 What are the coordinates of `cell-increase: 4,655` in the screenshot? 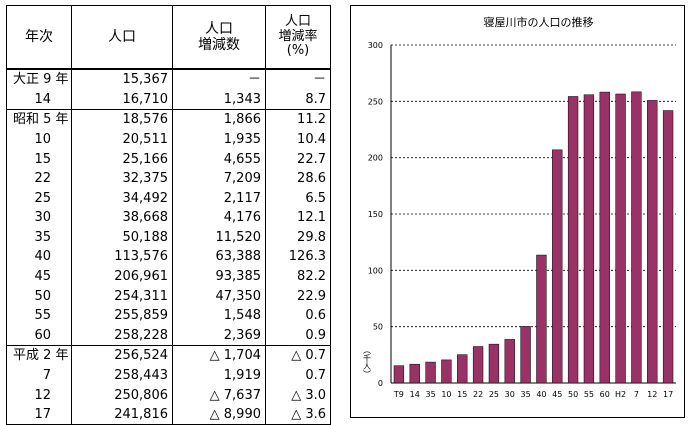 It's located at (219, 159).